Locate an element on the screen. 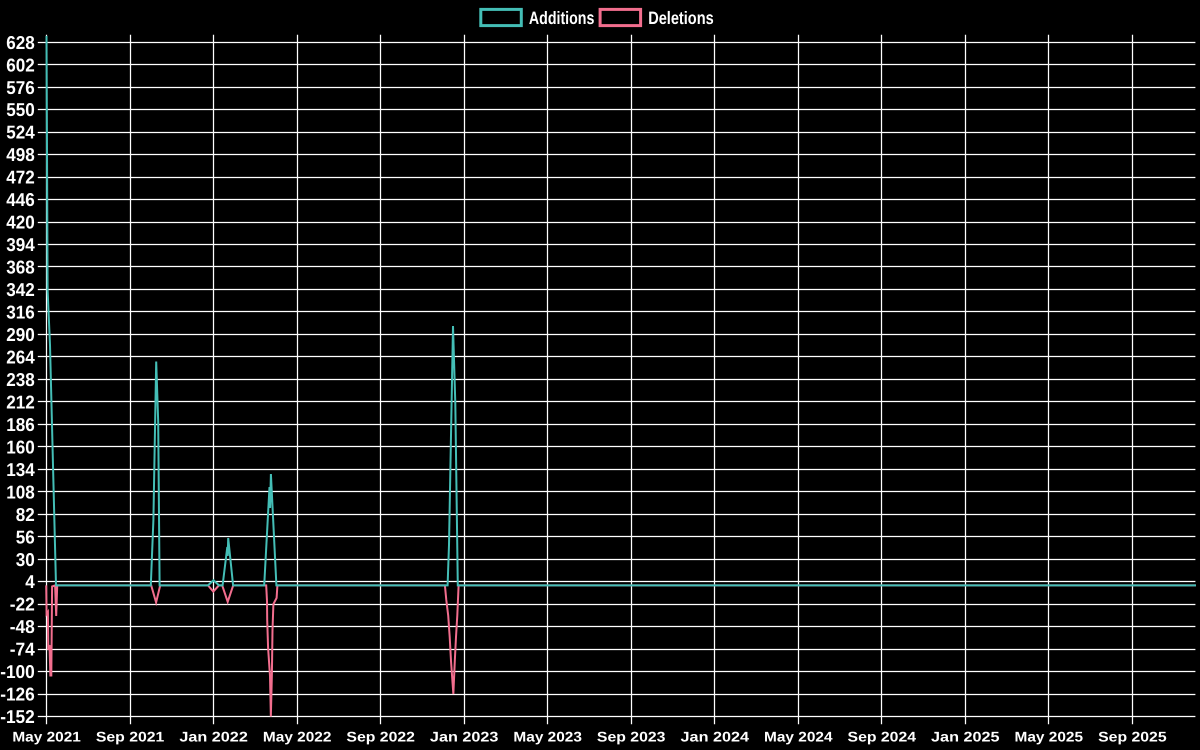 This screenshot has width=1200, height=750. svg-text: 212 is located at coordinates (20, 401).